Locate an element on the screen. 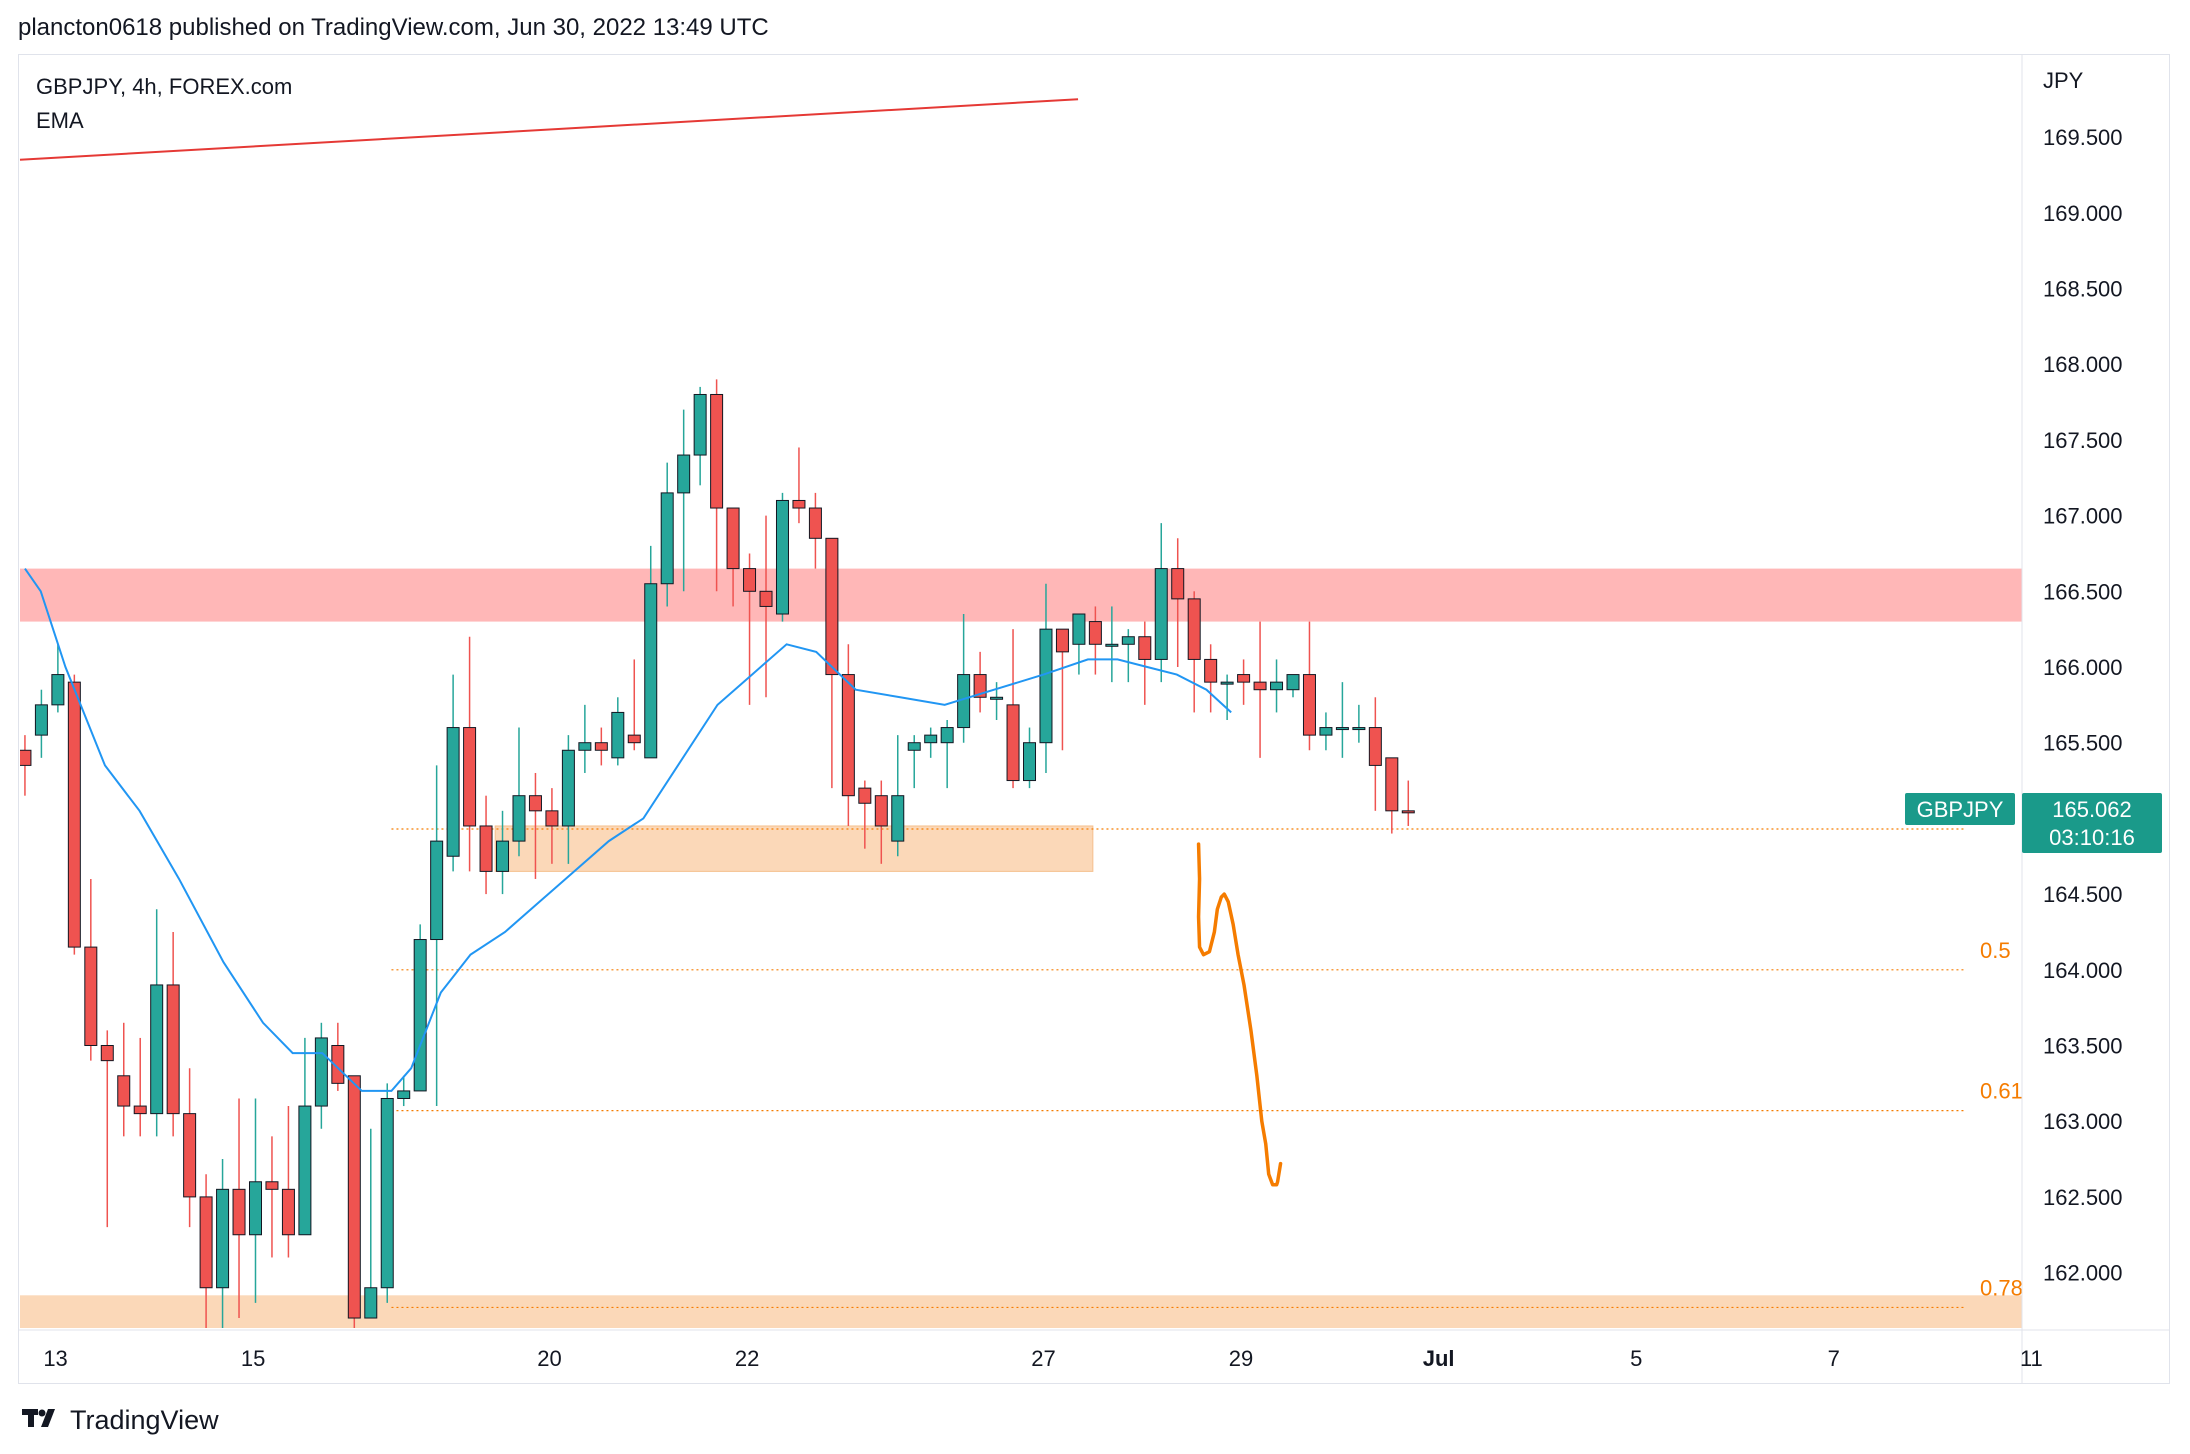  projection-path is located at coordinates (1239, 1014).